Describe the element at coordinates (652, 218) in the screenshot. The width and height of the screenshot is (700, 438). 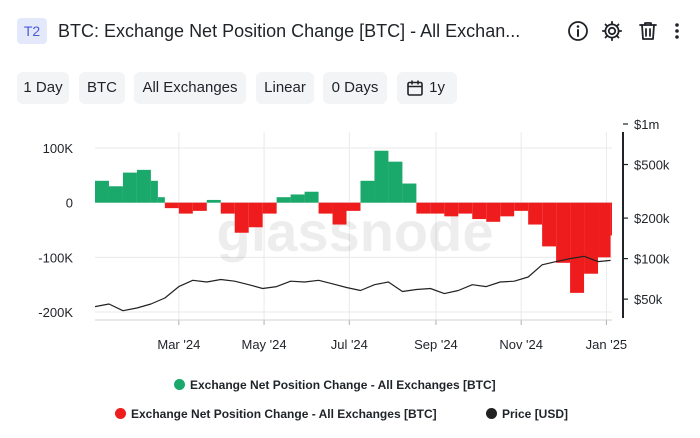
I see `y-right-tick-label: $200k` at that location.